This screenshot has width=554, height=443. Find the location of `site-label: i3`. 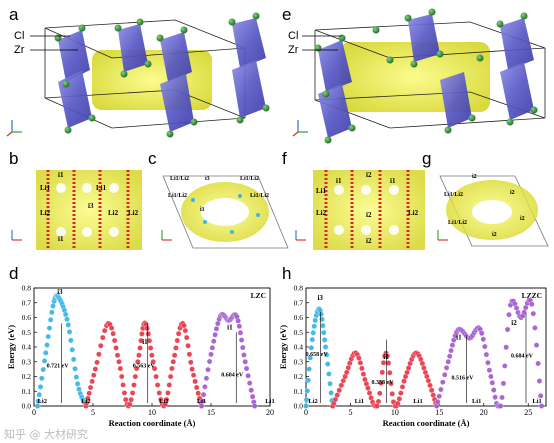

site-label: i3 is located at coordinates (207, 179).